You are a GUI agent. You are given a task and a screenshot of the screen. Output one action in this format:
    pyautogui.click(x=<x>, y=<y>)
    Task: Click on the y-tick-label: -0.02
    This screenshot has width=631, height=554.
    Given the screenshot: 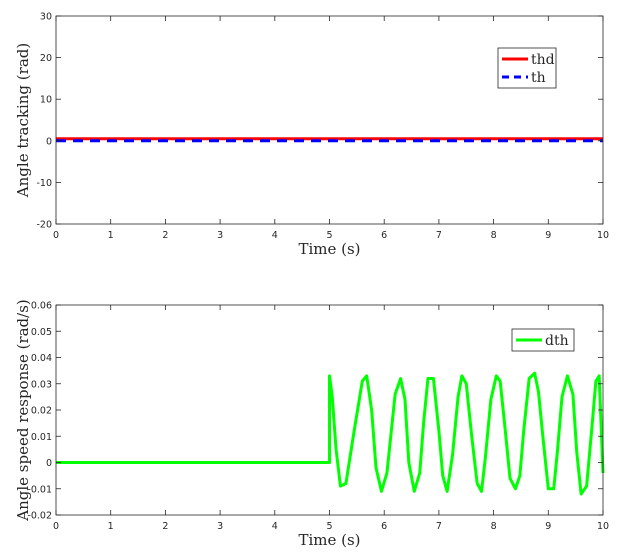 What is the action you would take?
    pyautogui.click(x=39, y=516)
    